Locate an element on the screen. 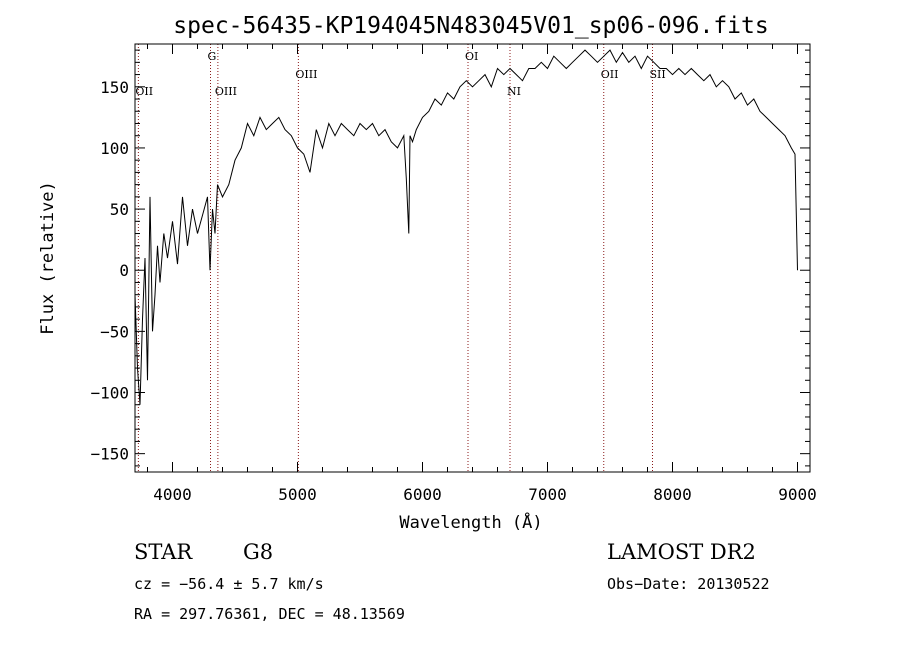  survey-name: LAMOST DR2 is located at coordinates (681, 552).